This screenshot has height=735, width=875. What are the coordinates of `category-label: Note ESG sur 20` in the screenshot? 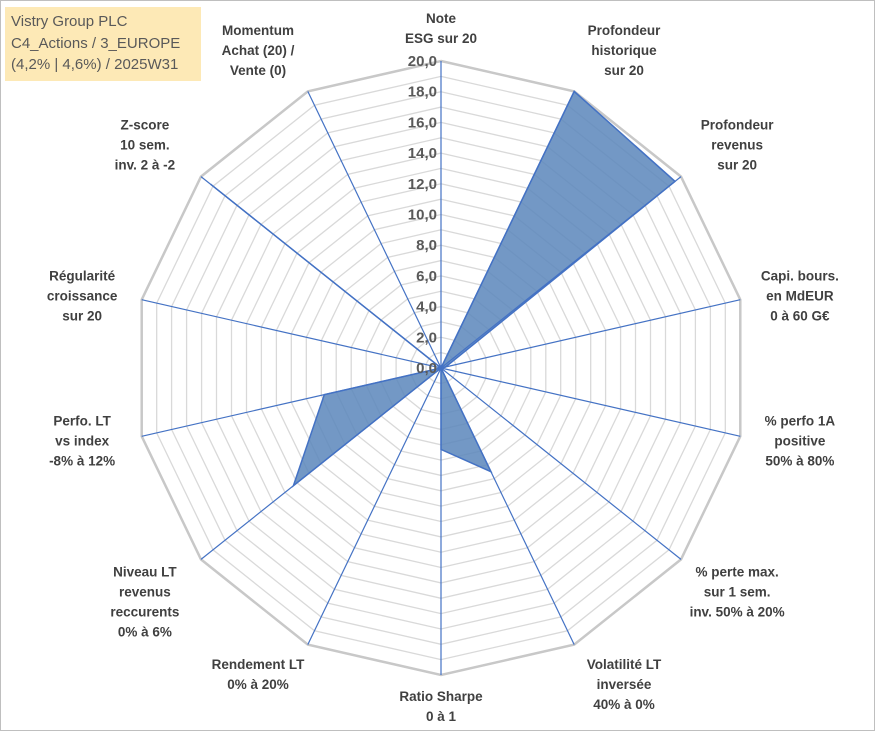 It's located at (441, 28).